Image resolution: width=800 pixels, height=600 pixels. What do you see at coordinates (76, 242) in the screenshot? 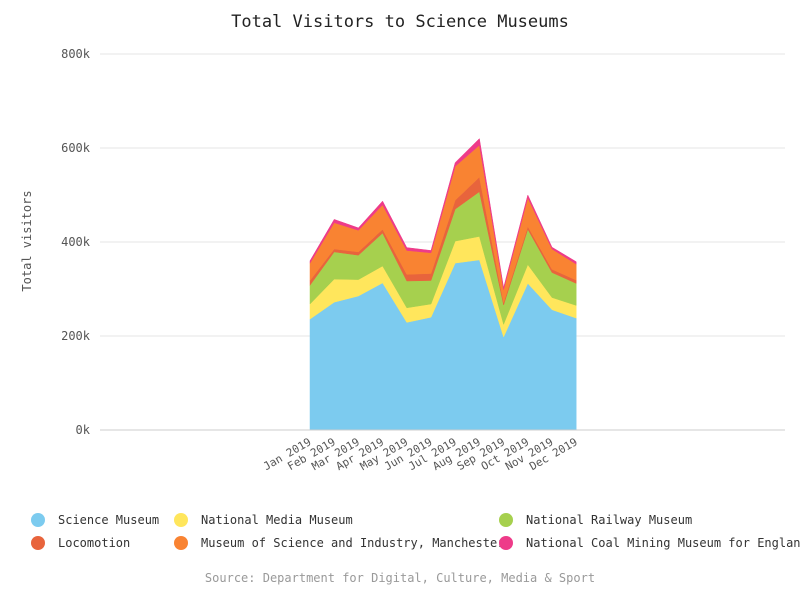
I see `y-tick-label: 400k` at bounding box center [76, 242].